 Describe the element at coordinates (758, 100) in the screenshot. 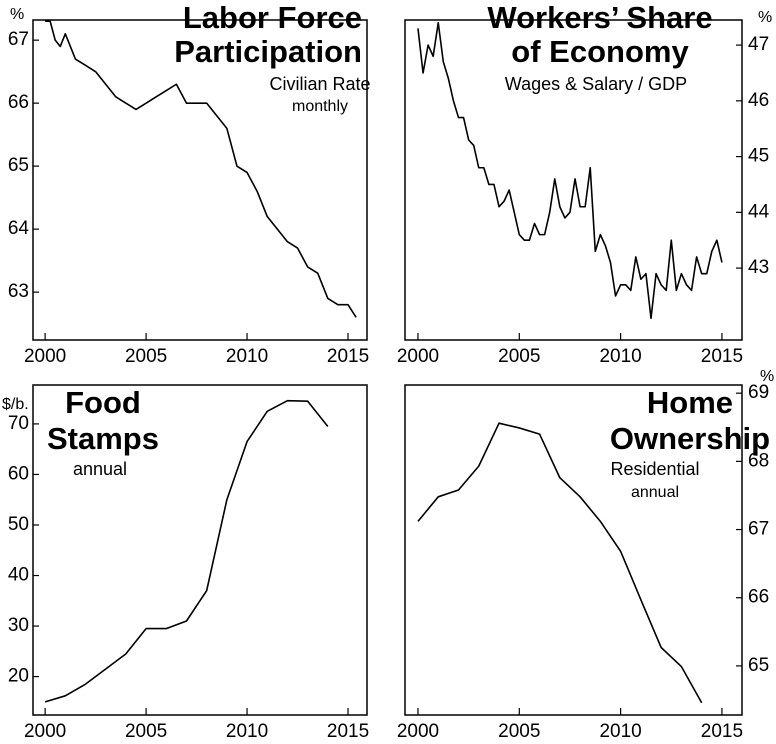

I see `y-tick-label: 46` at that location.